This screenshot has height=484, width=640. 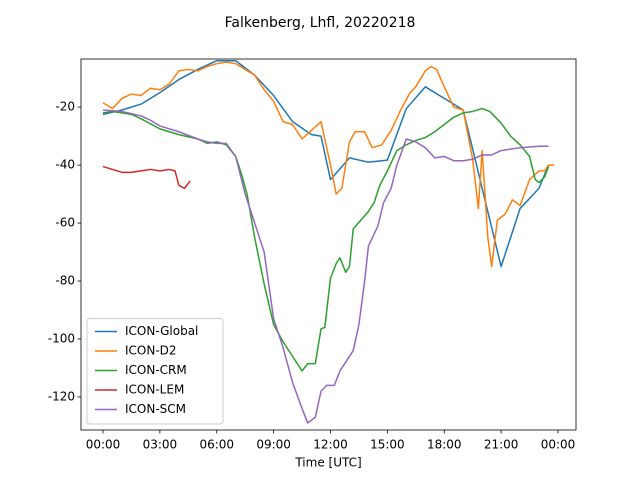 I want to click on legend-label: ICON-LEM, so click(x=154, y=390).